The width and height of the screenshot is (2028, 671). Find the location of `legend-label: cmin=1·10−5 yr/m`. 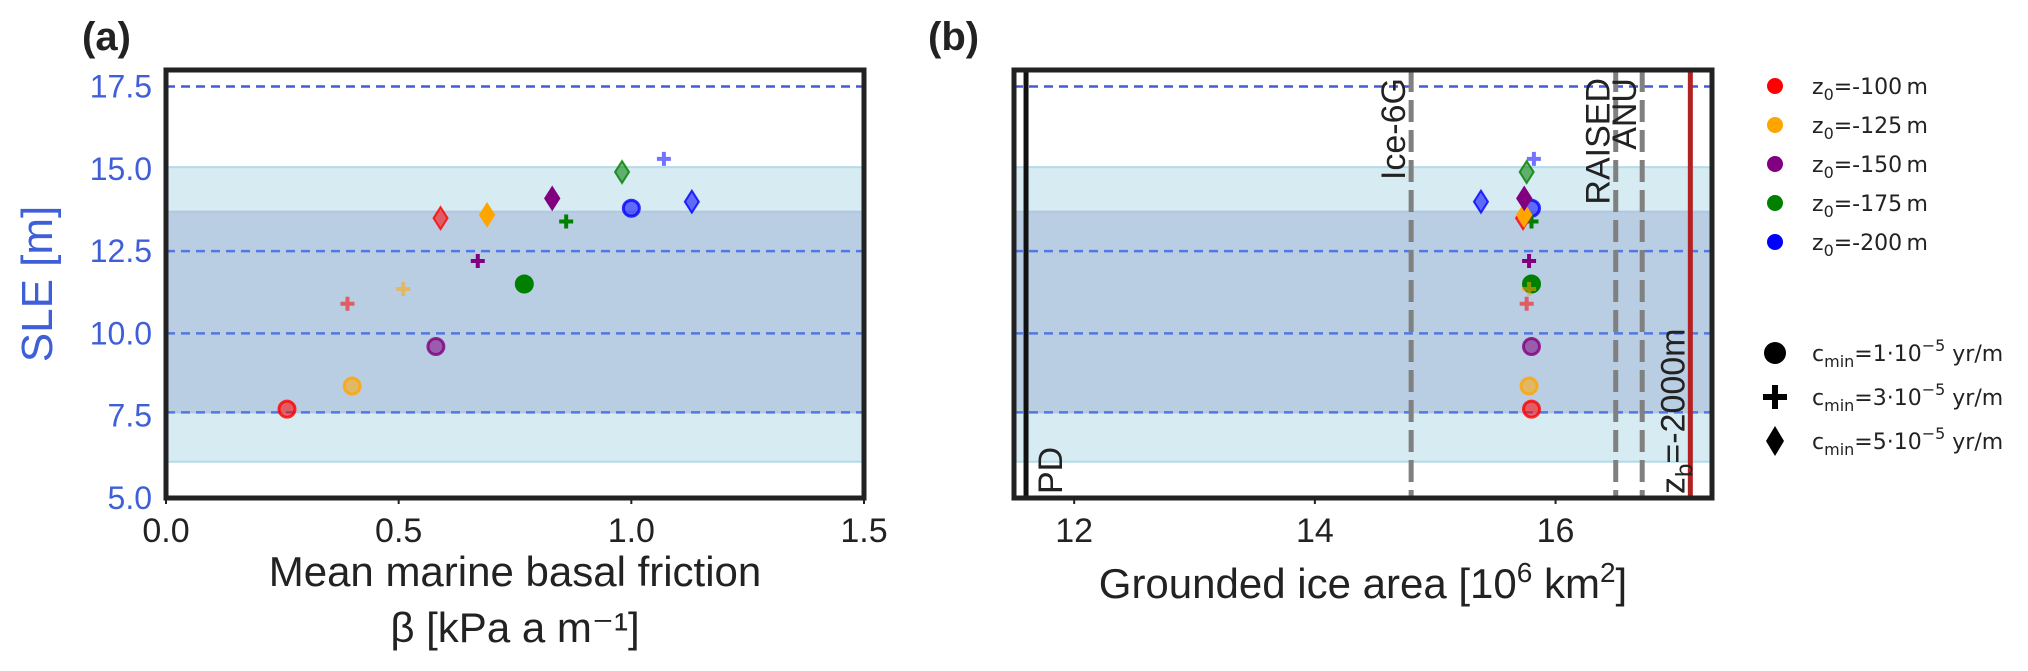

legend-label: cmin=1·10−5 yr/m is located at coordinates (1907, 353).